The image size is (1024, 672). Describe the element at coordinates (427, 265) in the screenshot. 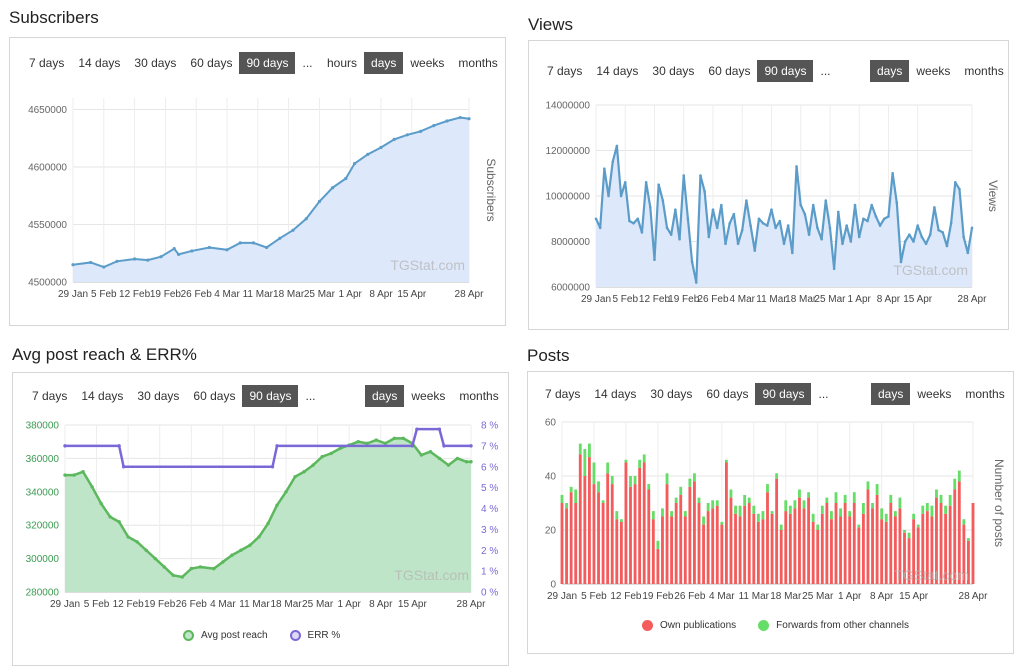

I see `watermark: TGStat.com` at that location.